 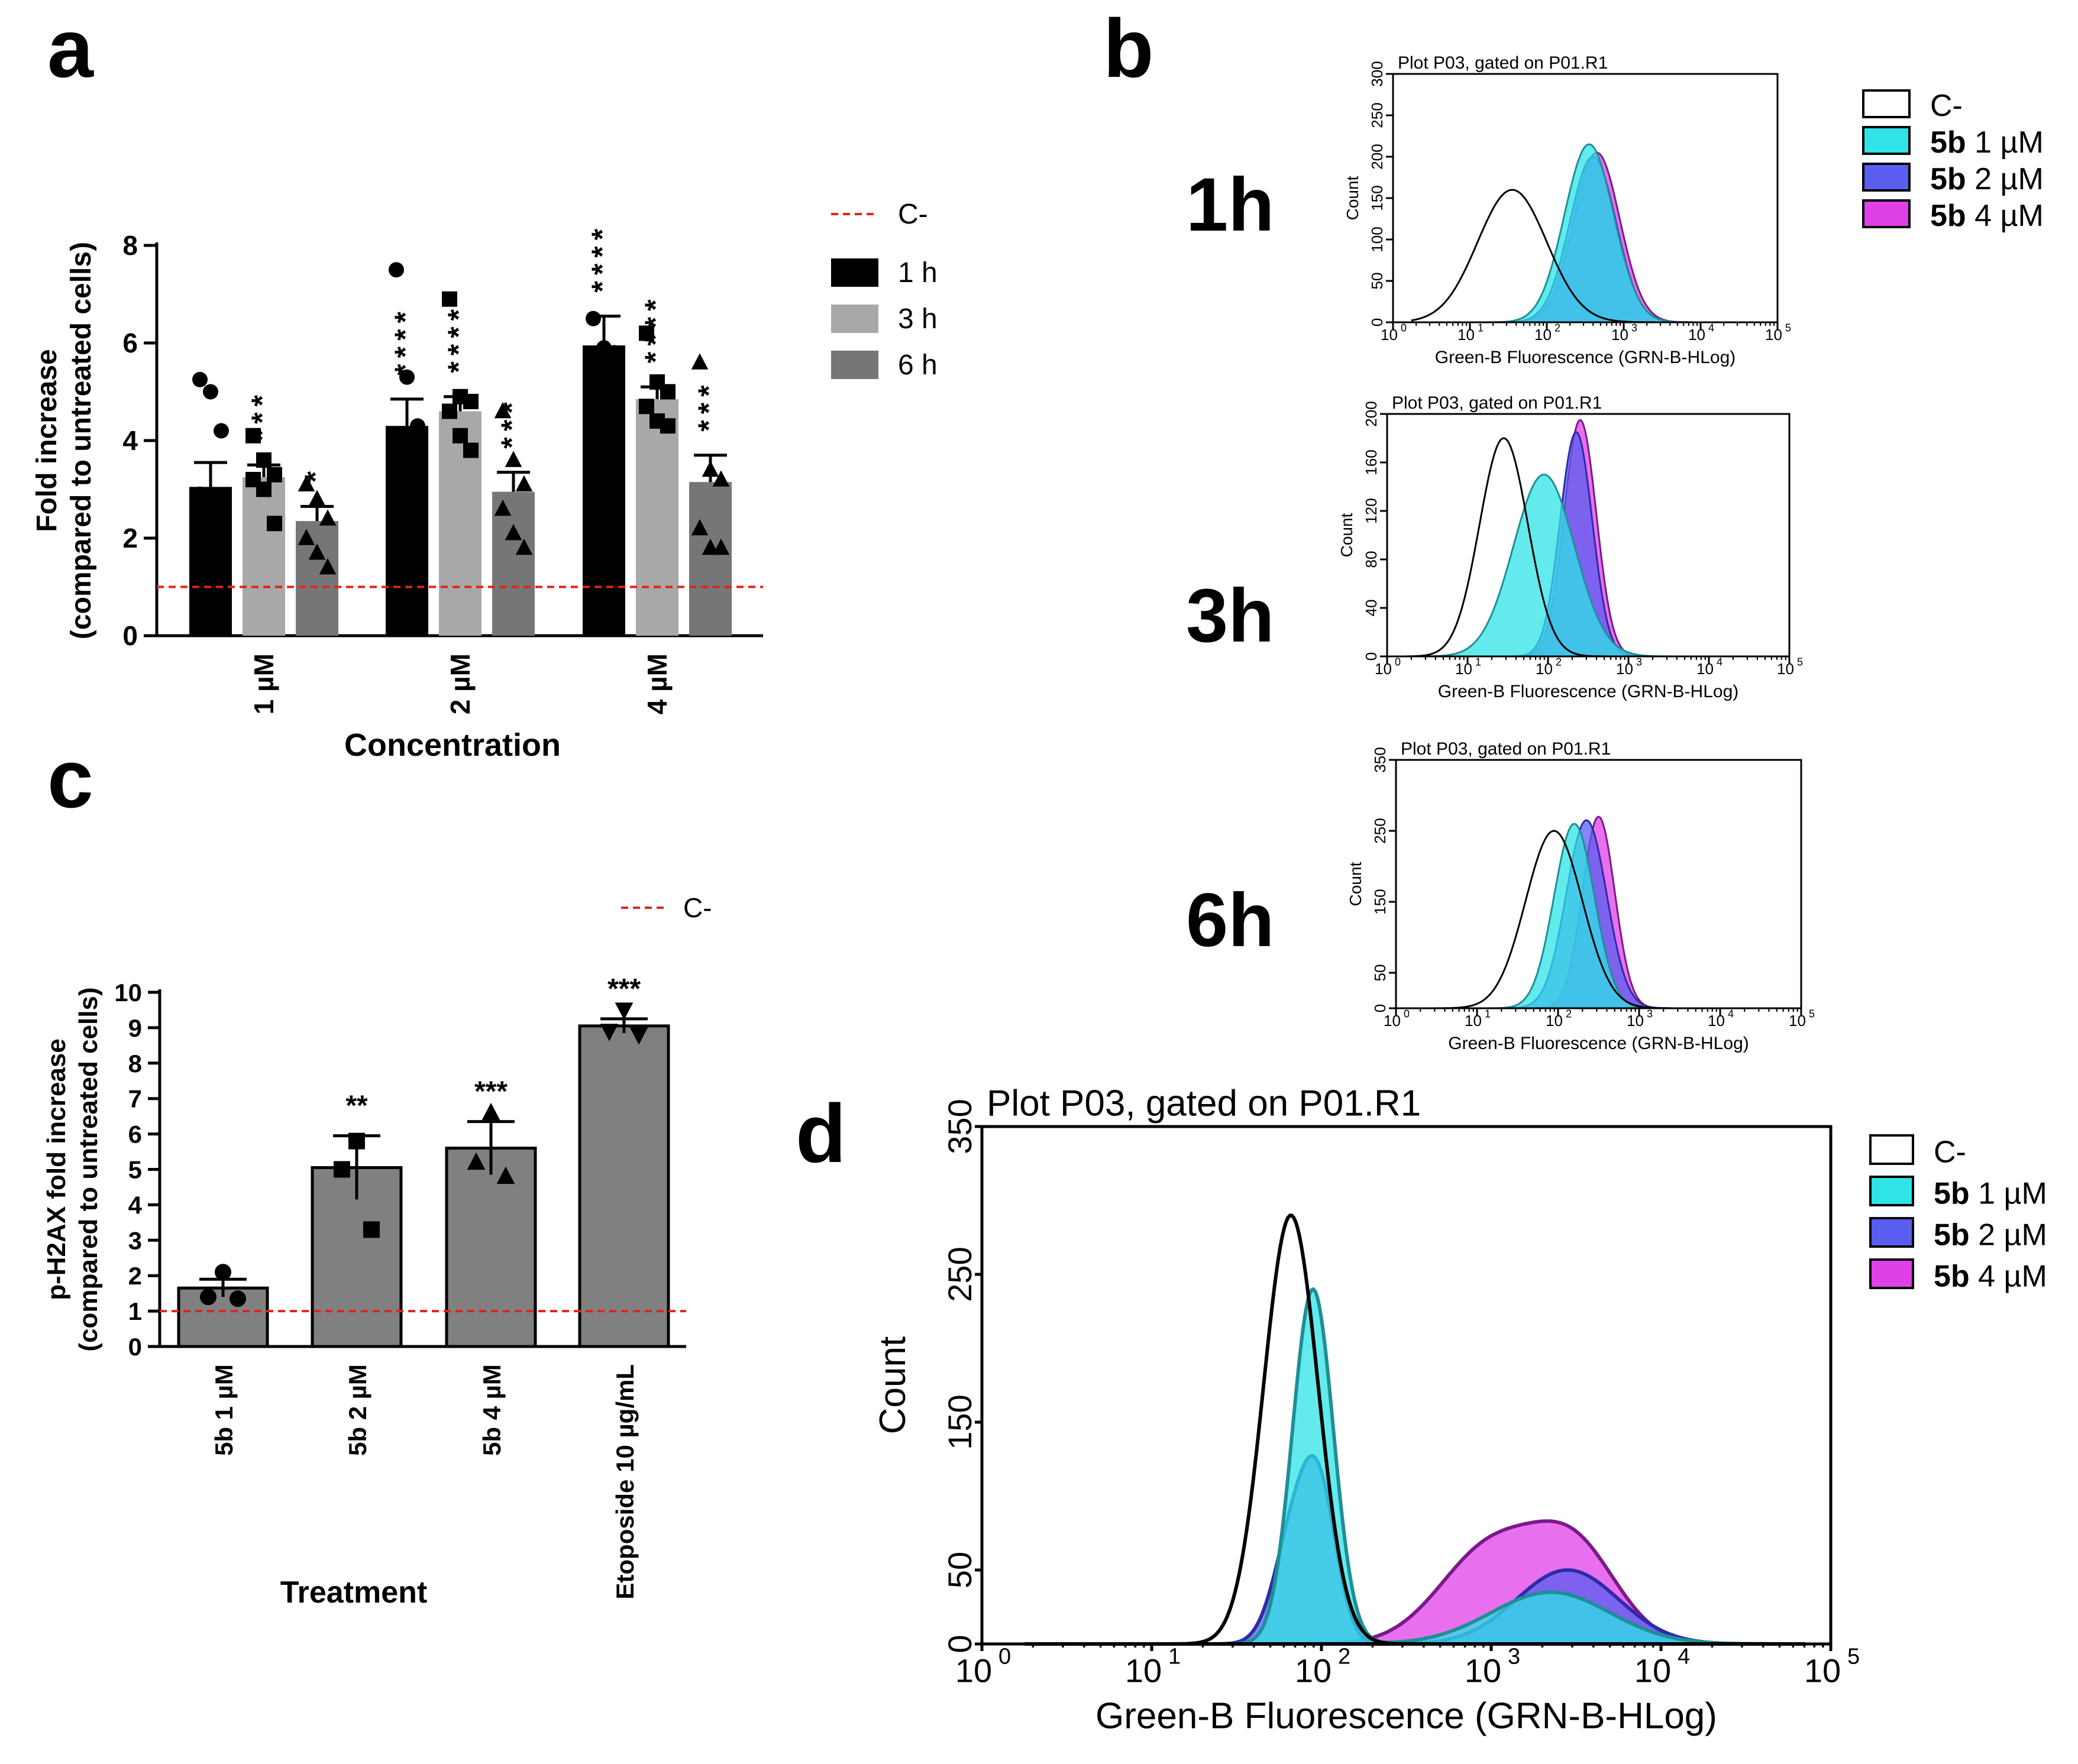 I want to click on x-tick-label-a: 1 µM, so click(x=263, y=683).